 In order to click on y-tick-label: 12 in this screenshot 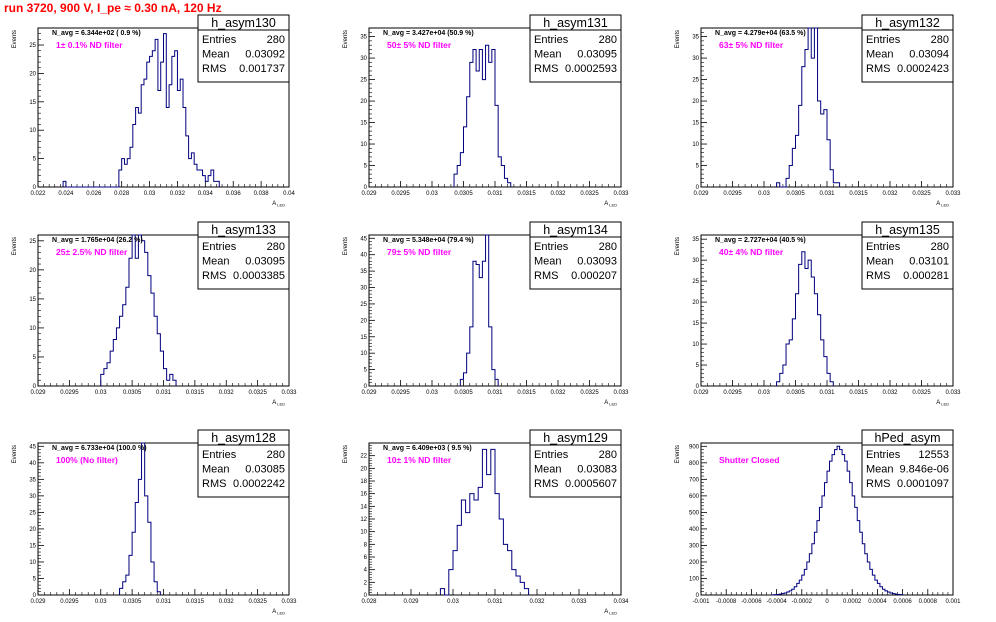, I will do `click(363, 520)`.